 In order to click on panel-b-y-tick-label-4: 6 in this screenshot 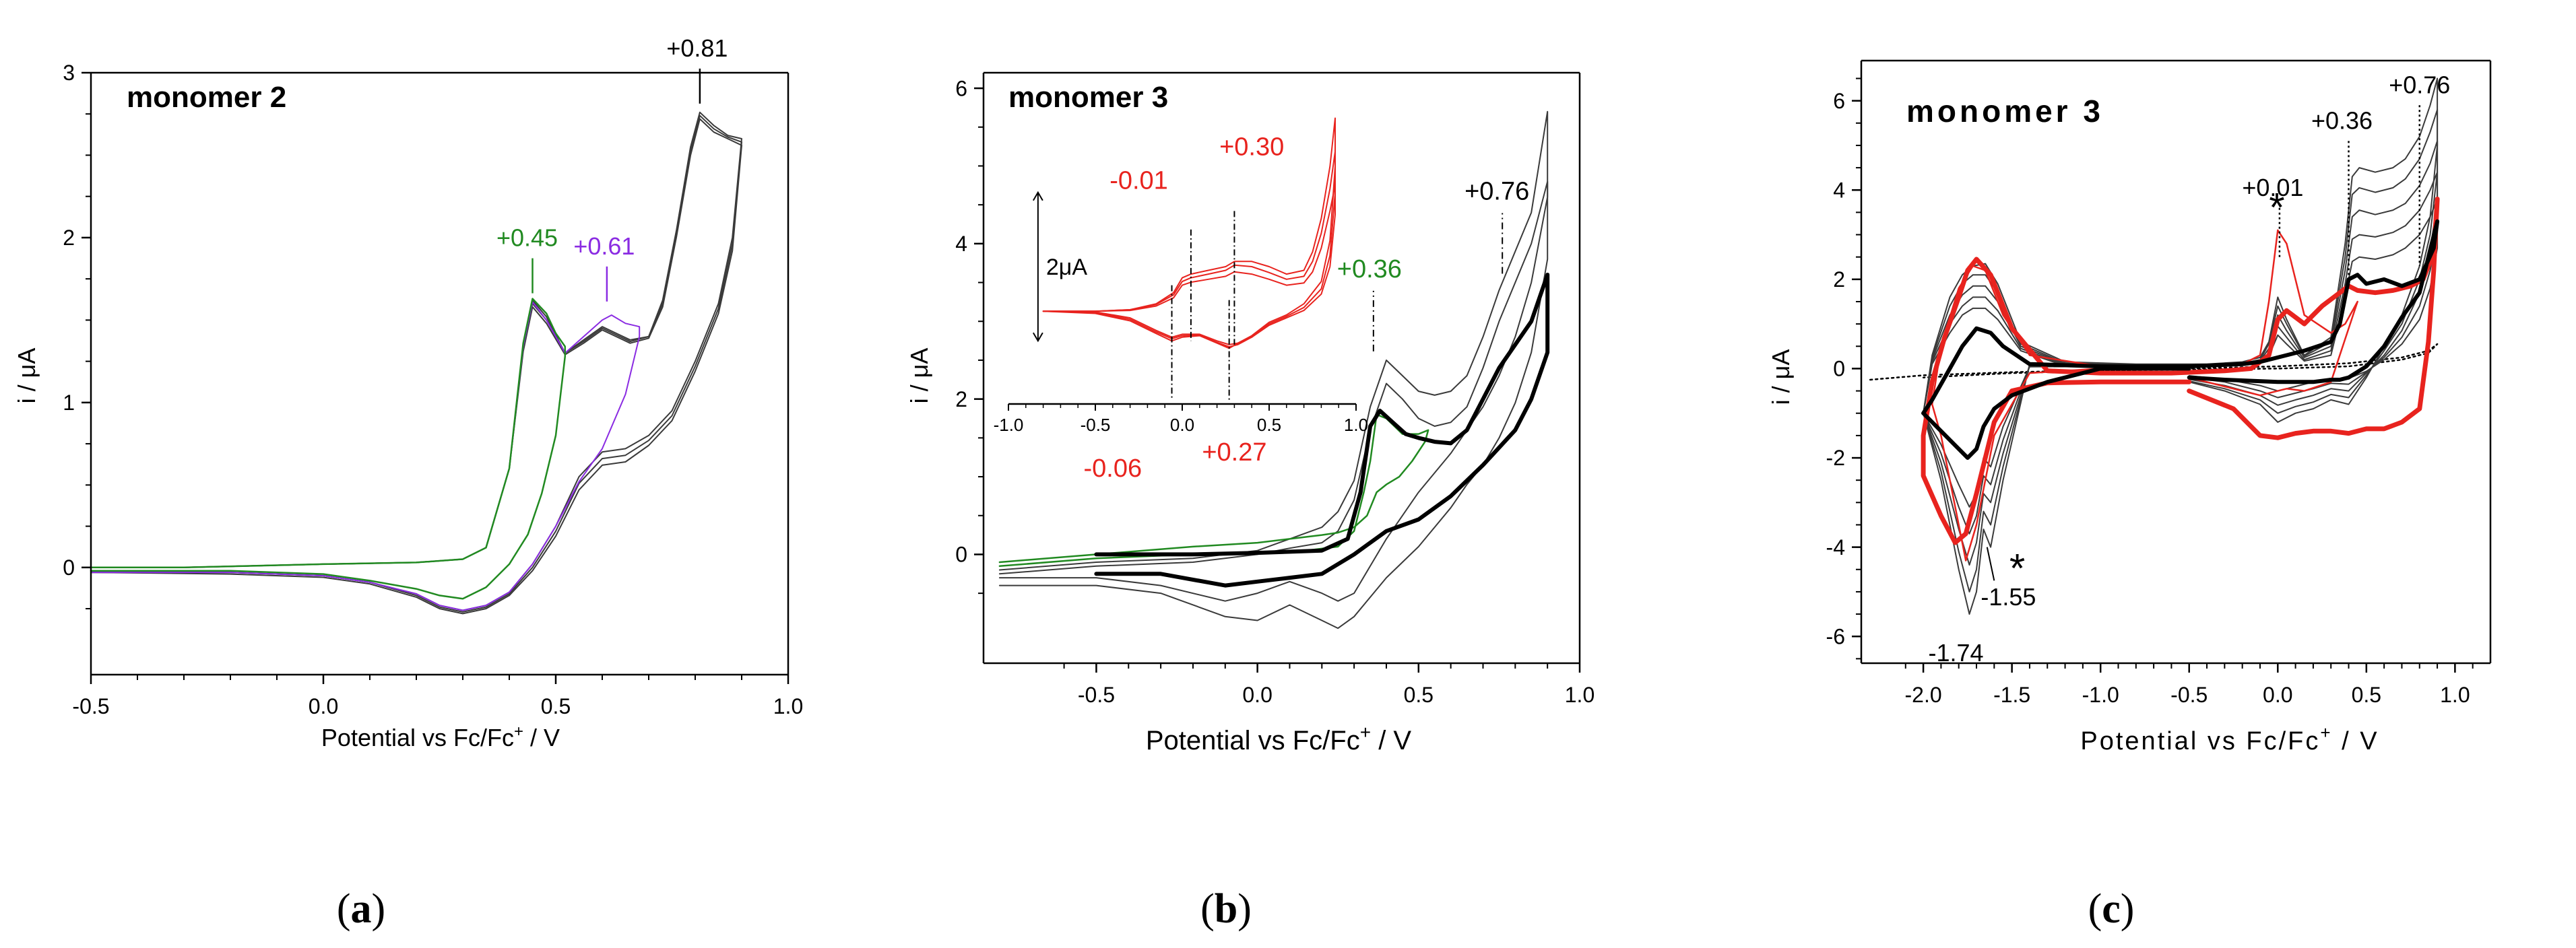, I will do `click(961, 88)`.